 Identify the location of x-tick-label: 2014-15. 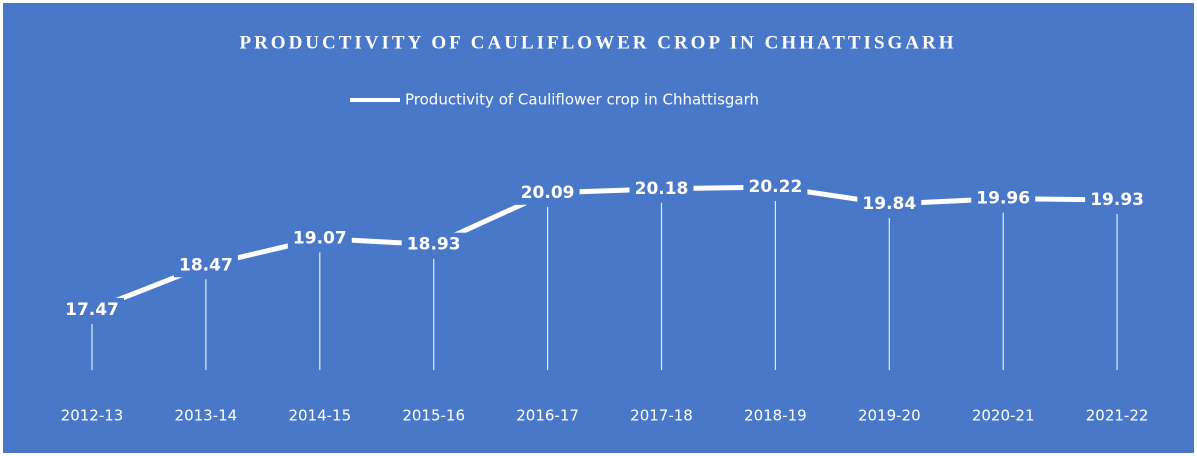
(319, 416).